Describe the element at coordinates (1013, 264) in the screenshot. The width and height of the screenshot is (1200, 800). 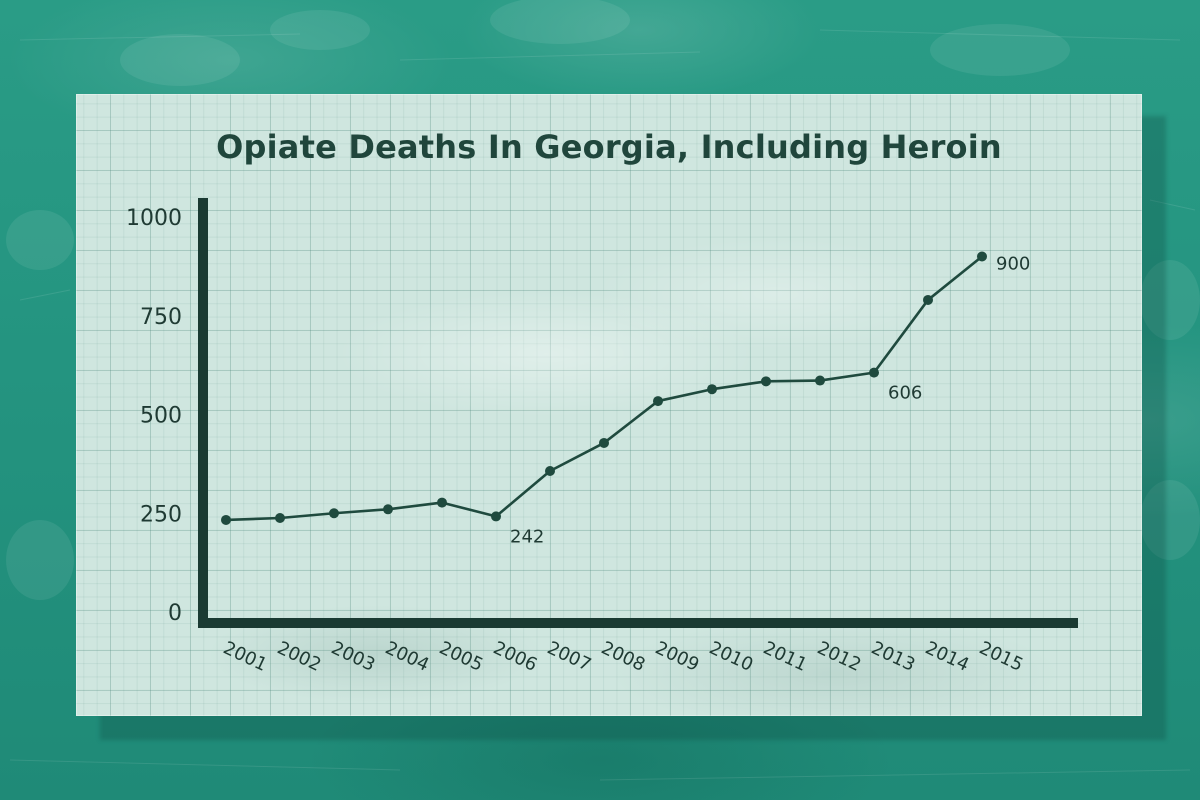
I see `data-label: 900` at that location.